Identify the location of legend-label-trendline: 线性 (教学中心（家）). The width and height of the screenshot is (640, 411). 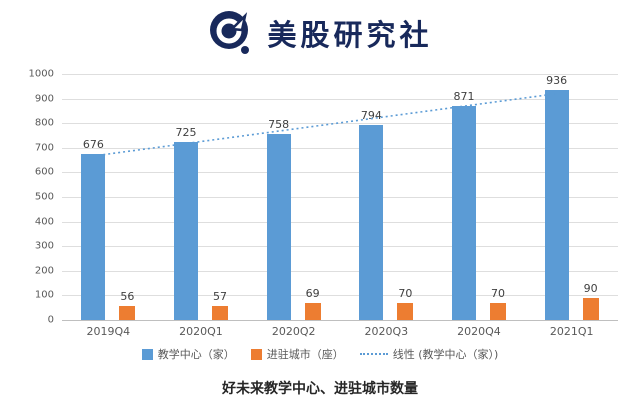
(445, 354).